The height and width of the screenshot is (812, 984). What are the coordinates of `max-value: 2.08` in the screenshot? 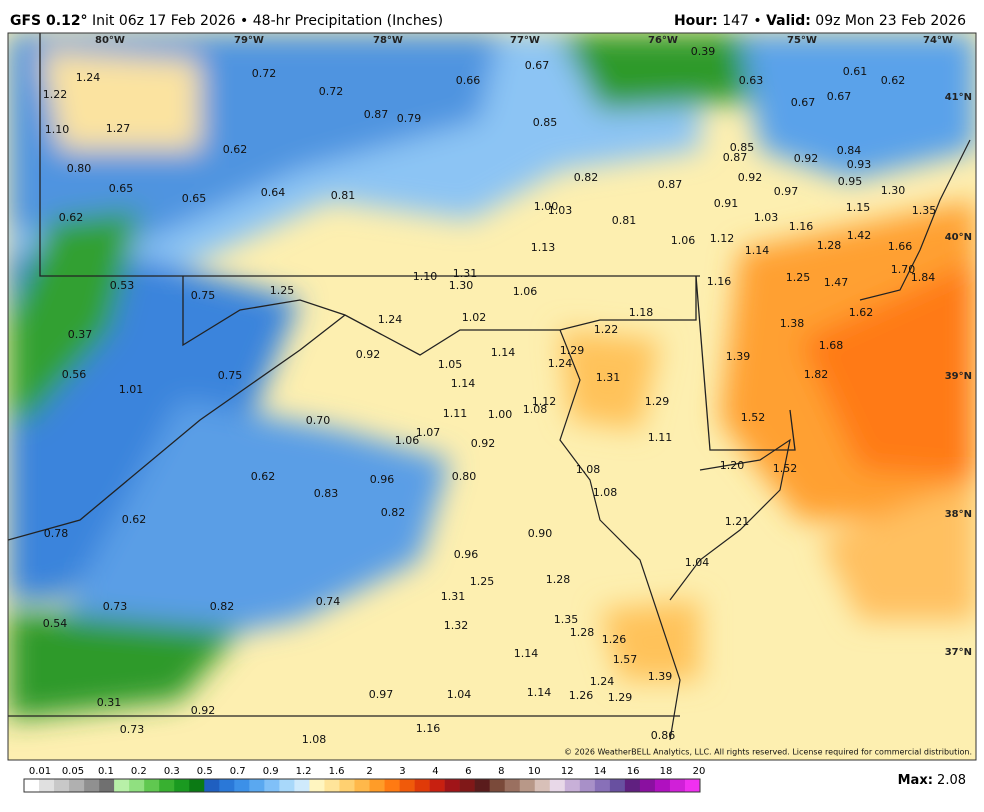 It's located at (951, 780).